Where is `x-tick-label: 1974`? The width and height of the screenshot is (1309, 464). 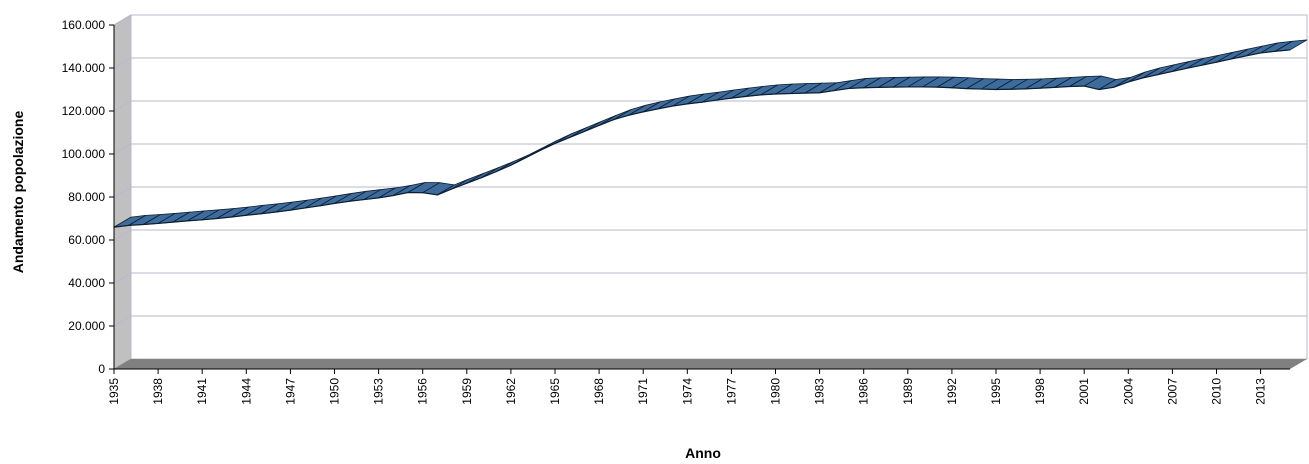
x-tick-label: 1974 is located at coordinates (687, 391).